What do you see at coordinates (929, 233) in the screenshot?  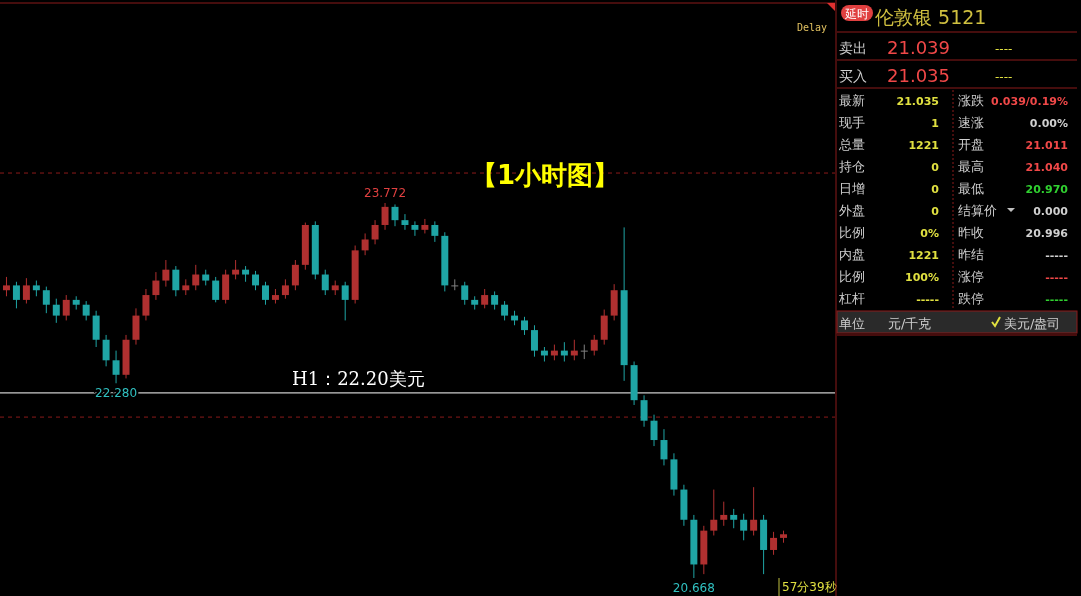 I see `text: 0%` at bounding box center [929, 233].